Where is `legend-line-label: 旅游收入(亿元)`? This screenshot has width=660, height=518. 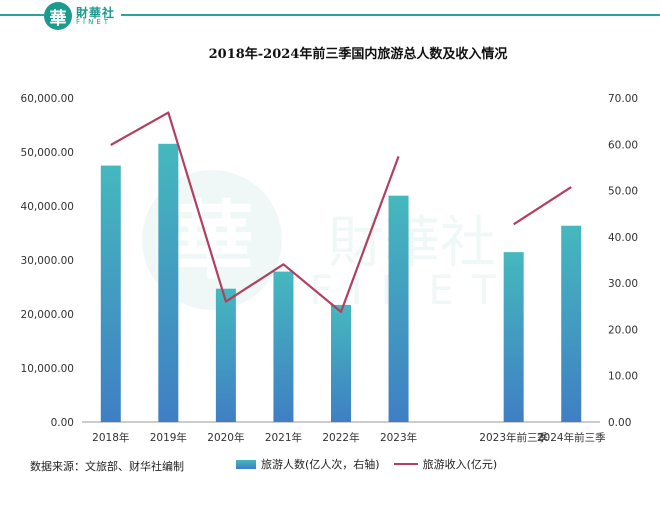
legend-line-label: 旅游收入(亿元) is located at coordinates (460, 464).